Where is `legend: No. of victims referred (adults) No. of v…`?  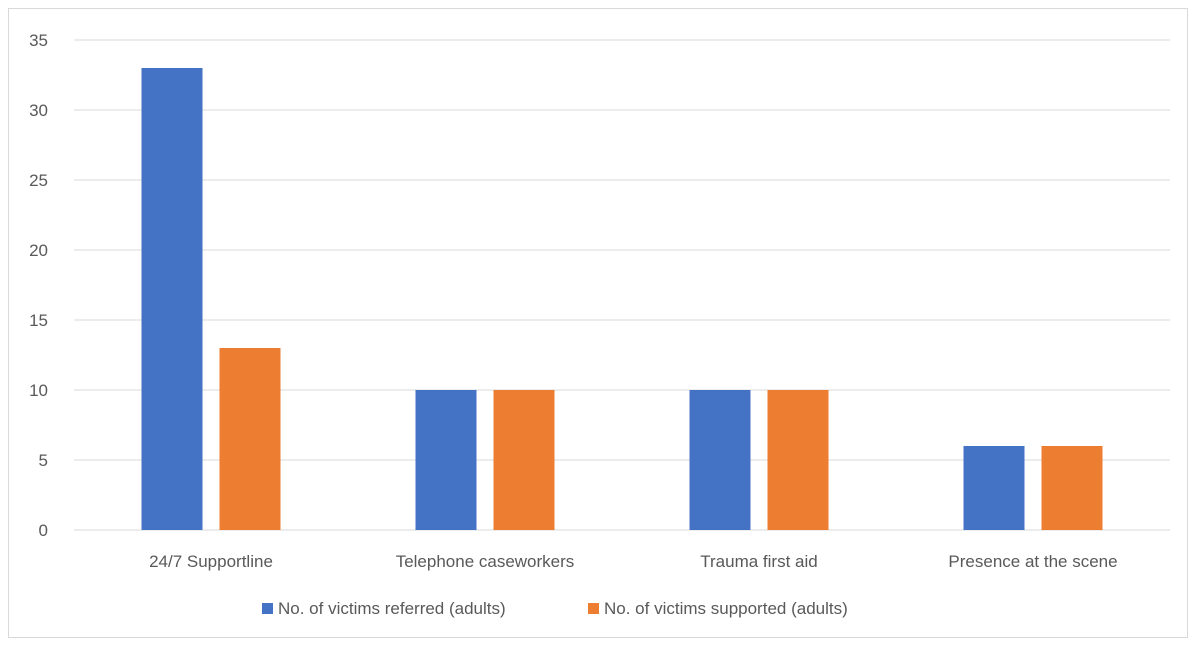
legend: No. of victims referred (adults) No. of v… is located at coordinates (555, 608).